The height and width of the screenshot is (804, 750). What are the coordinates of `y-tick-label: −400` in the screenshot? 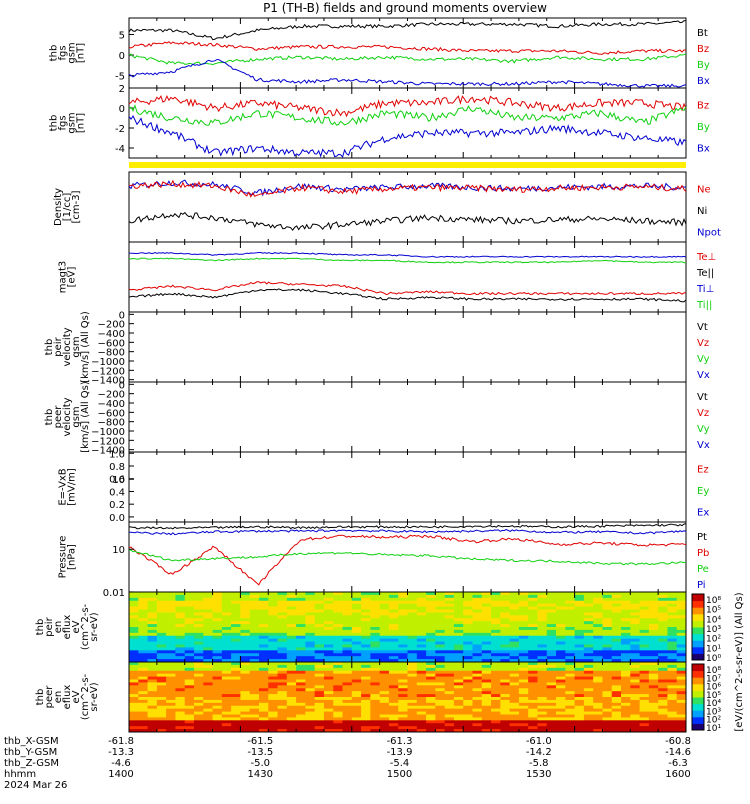 It's located at (111, 334).